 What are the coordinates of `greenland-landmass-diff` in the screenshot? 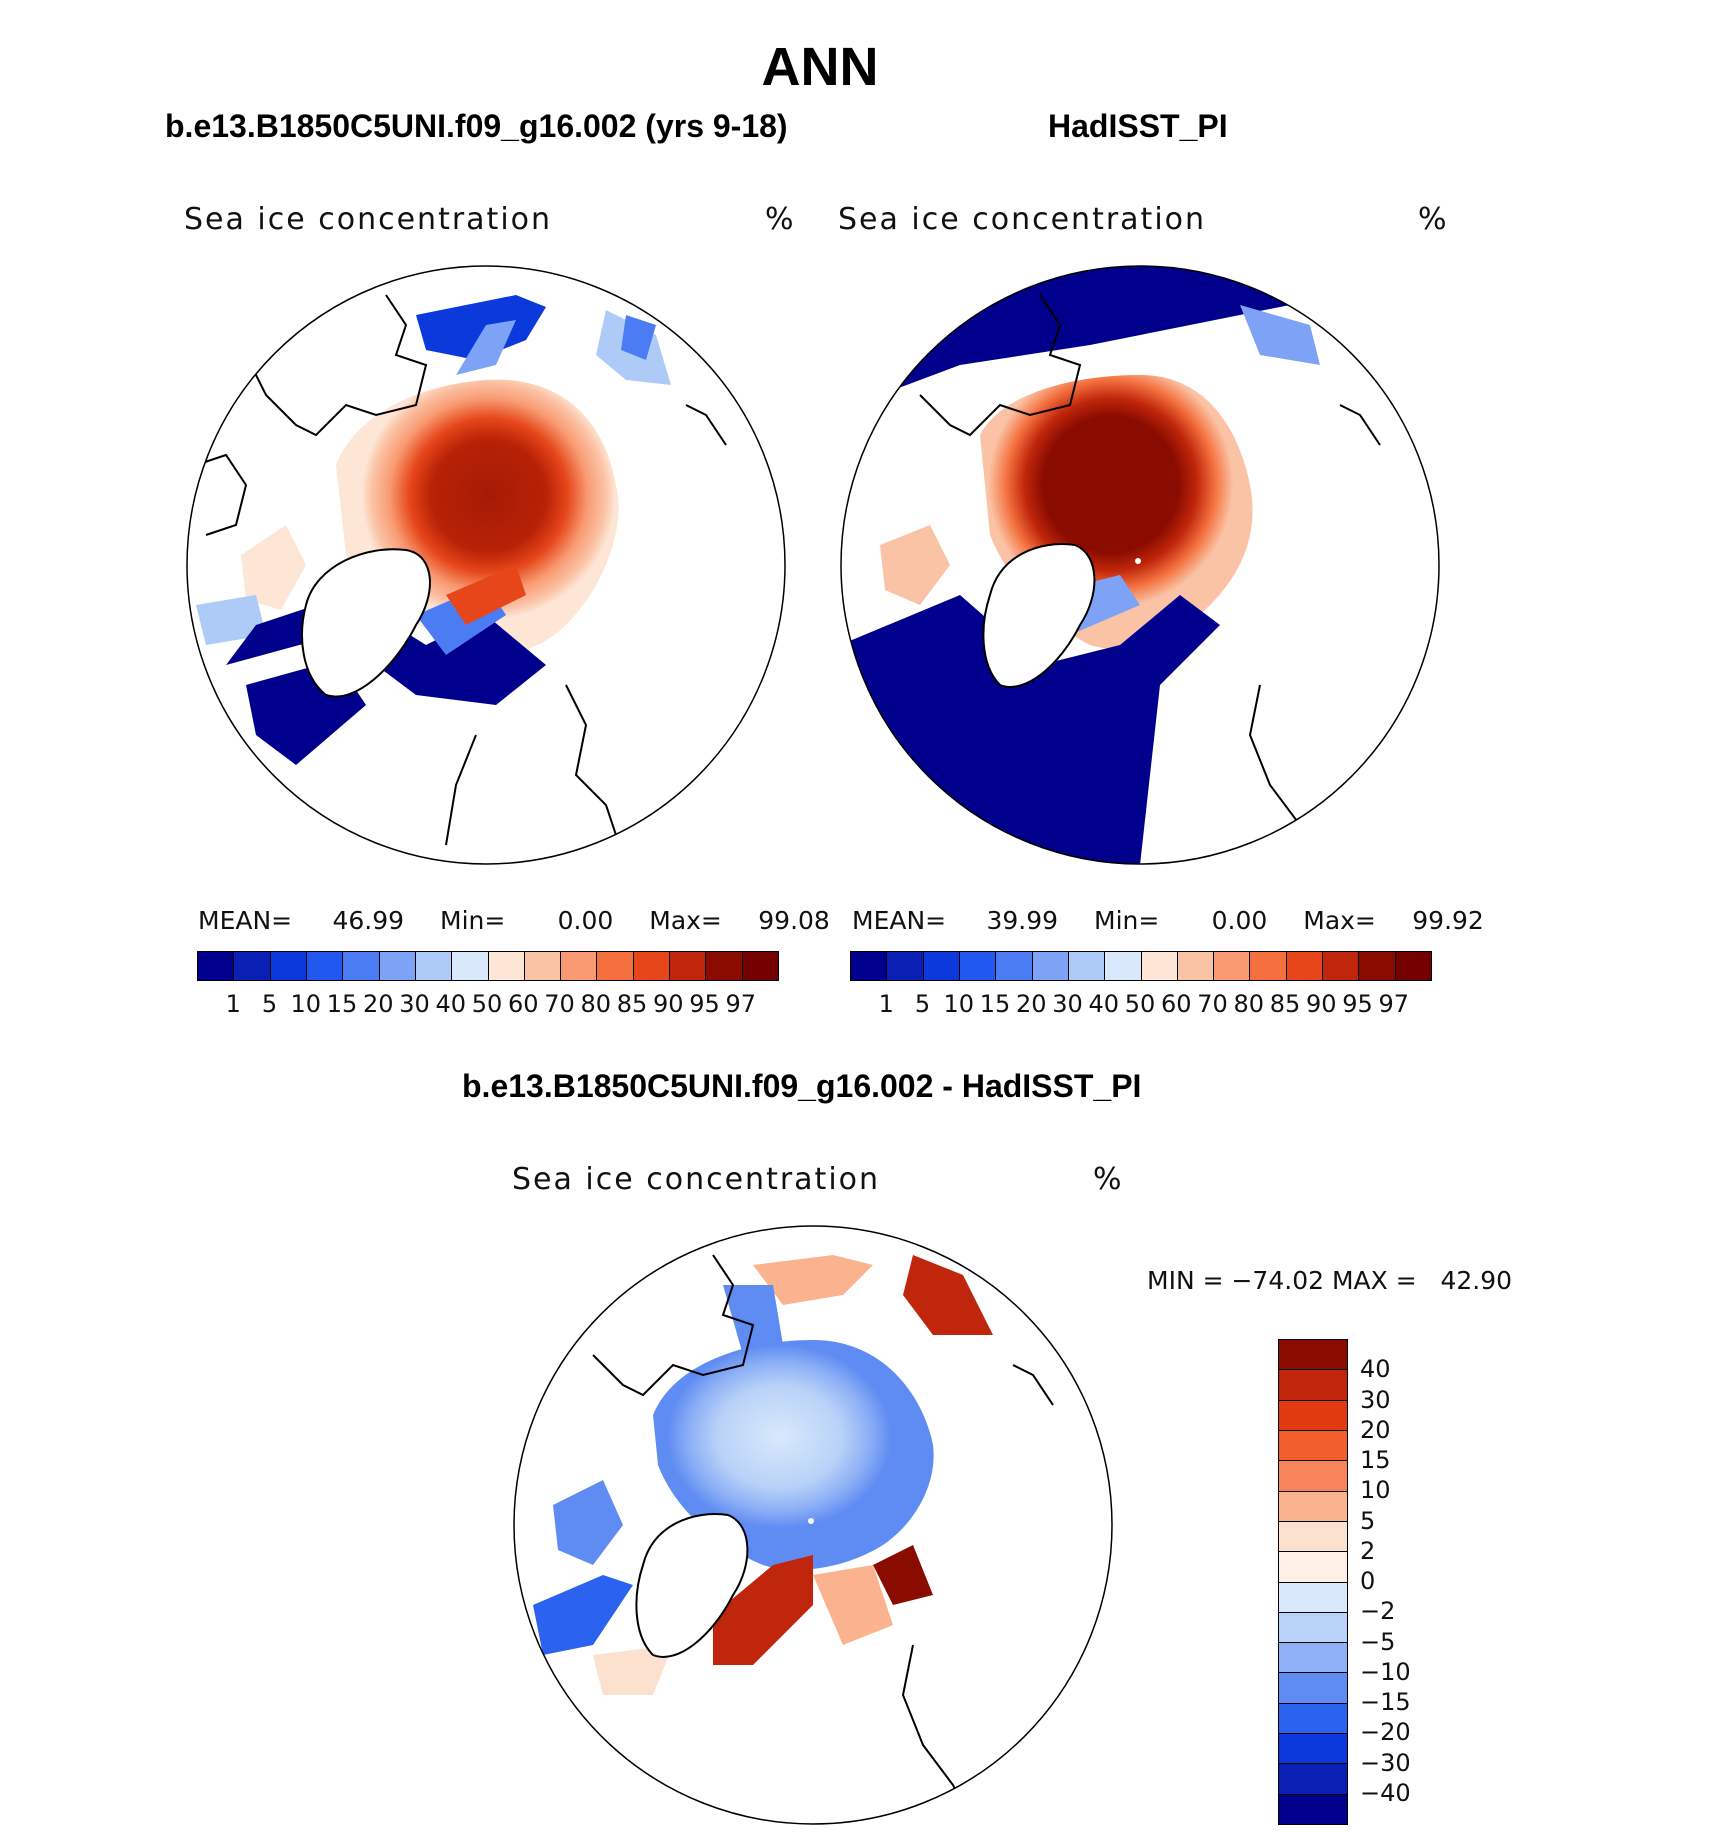 It's located at (692, 1585).